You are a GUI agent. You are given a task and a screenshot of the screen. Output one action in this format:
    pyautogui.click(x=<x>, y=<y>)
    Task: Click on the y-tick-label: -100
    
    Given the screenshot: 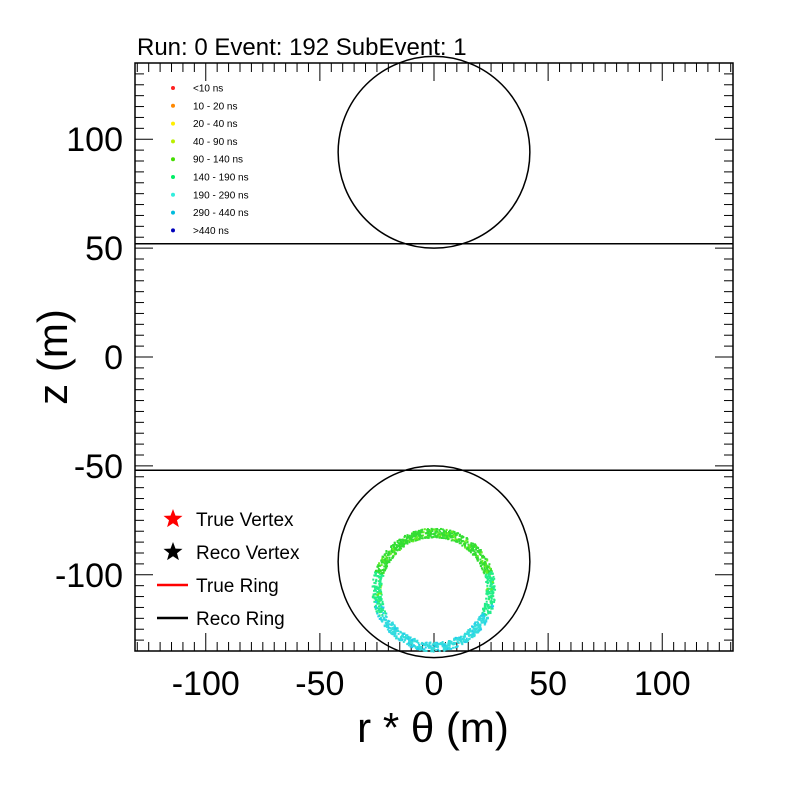 What is the action you would take?
    pyautogui.click(x=89, y=576)
    